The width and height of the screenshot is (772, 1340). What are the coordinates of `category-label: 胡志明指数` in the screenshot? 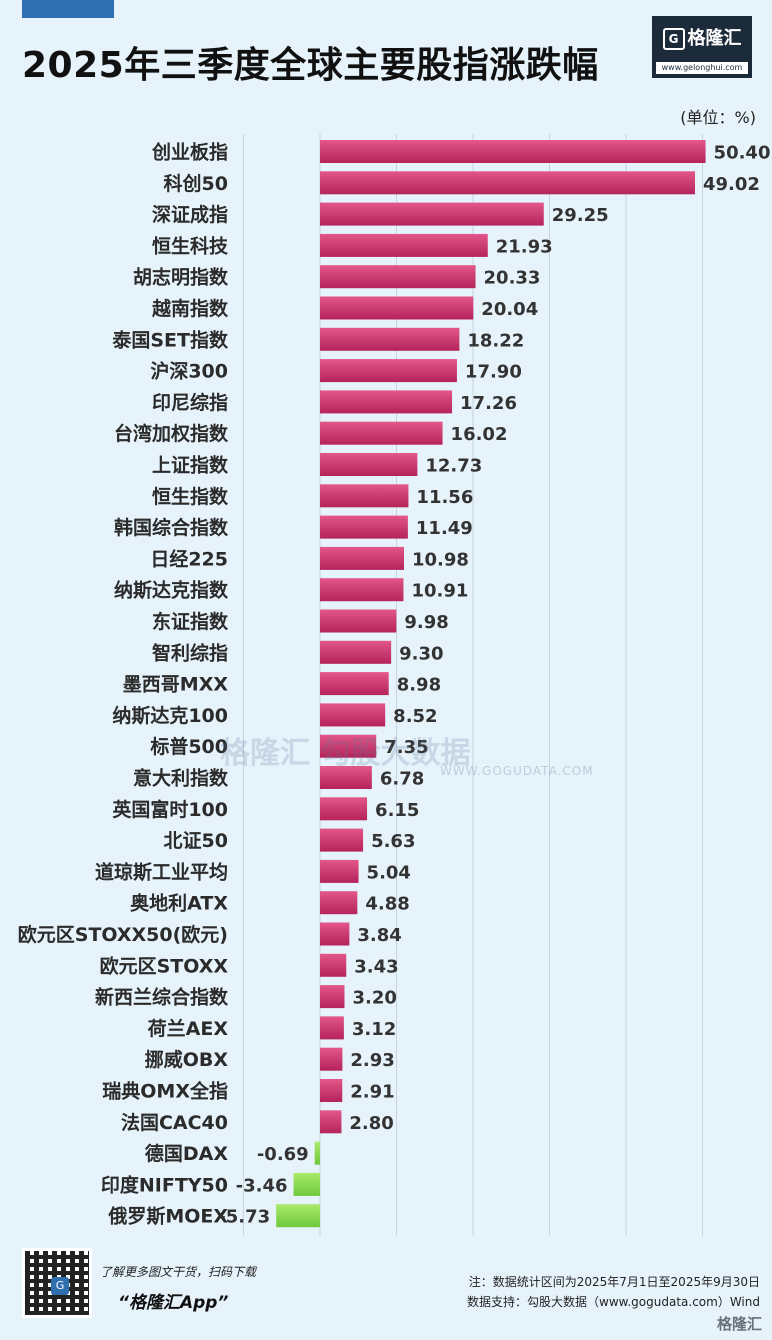 It's located at (181, 277).